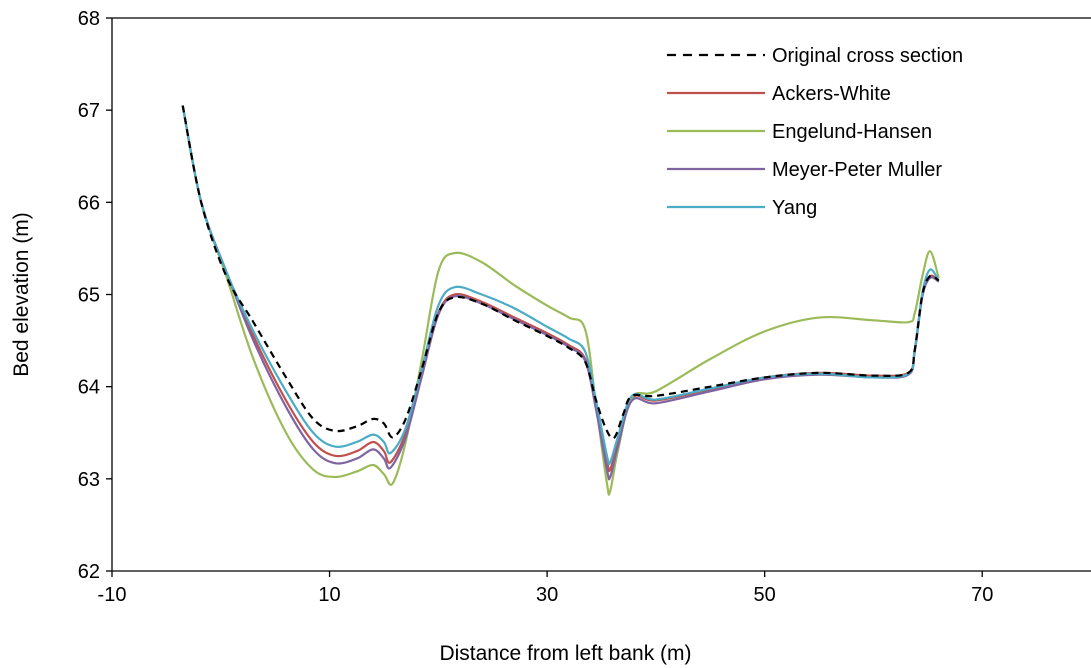 This screenshot has width=1091, height=668. What do you see at coordinates (89, 19) in the screenshot?
I see `y-tick-label: 68` at bounding box center [89, 19].